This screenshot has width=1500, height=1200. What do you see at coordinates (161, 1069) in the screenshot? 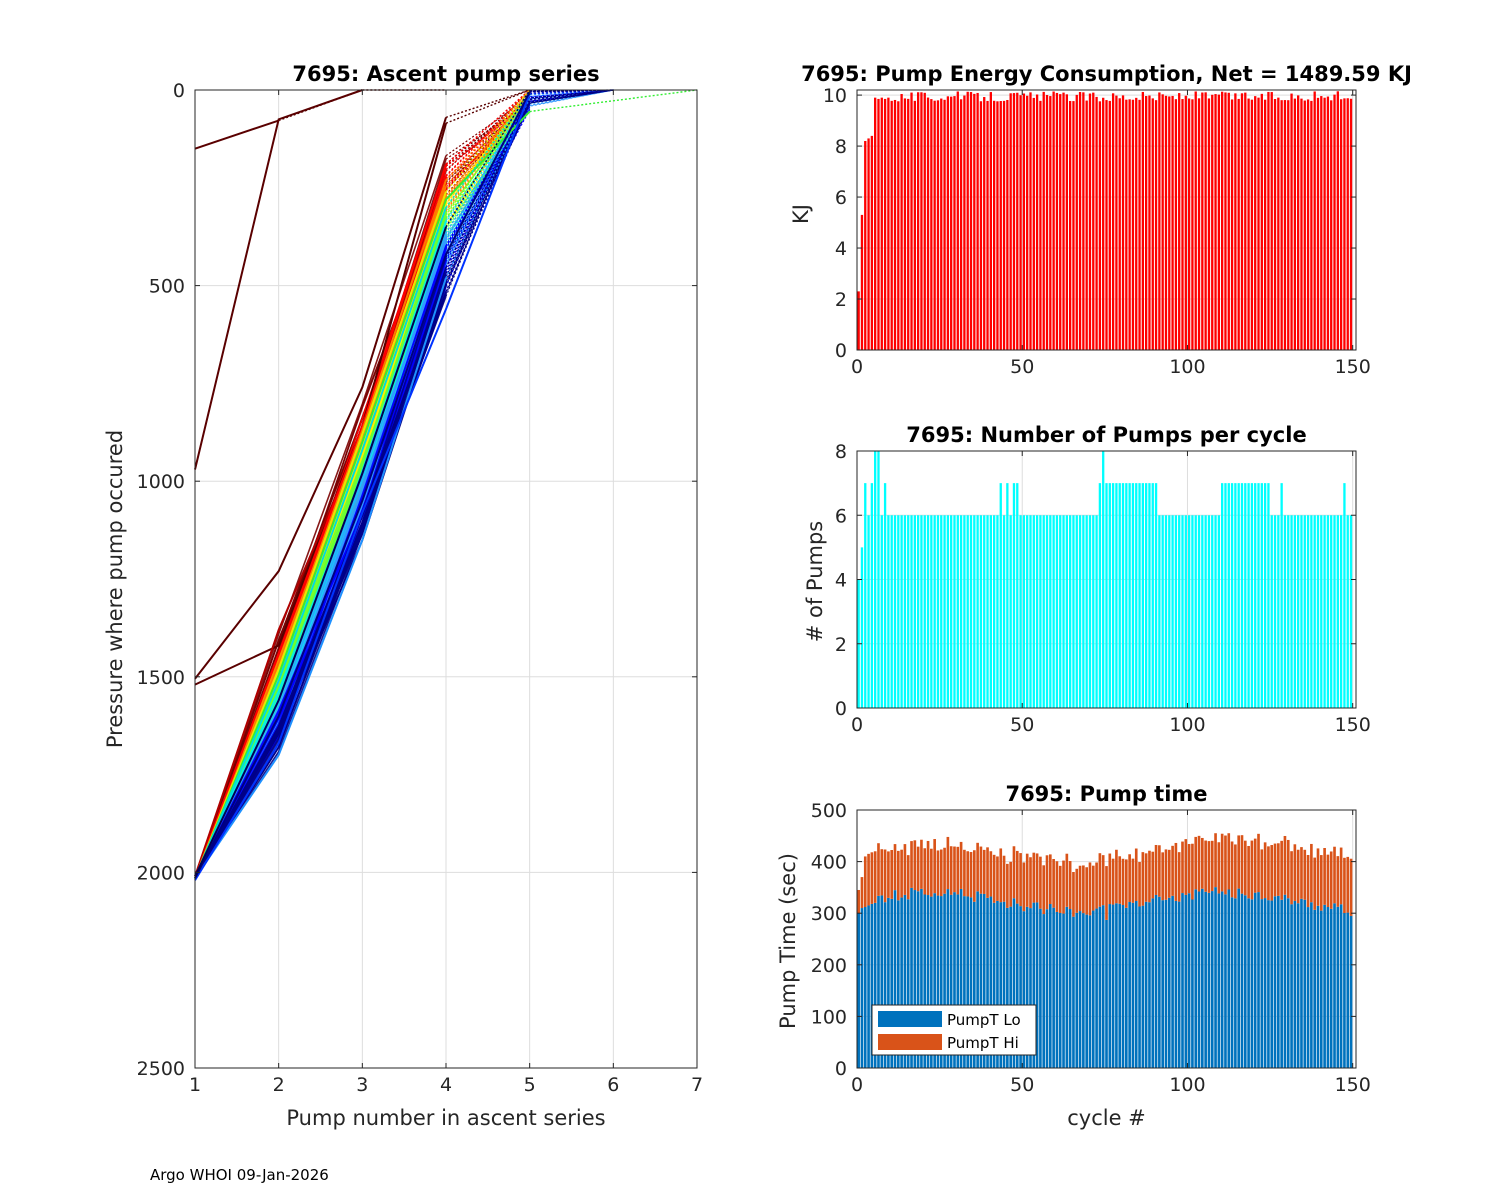
I see `y-tick-label: 2500` at bounding box center [161, 1069].